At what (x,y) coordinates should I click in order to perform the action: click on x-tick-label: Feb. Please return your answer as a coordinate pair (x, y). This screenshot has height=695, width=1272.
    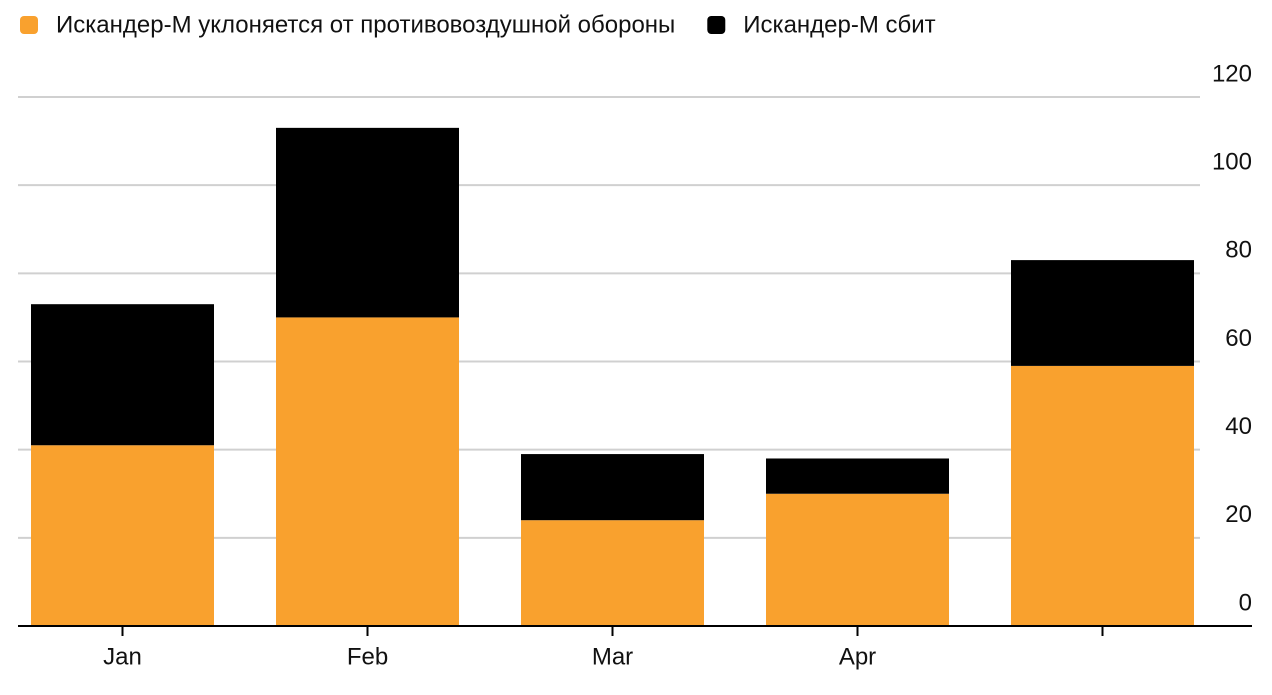
    Looking at the image, I should click on (367, 656).